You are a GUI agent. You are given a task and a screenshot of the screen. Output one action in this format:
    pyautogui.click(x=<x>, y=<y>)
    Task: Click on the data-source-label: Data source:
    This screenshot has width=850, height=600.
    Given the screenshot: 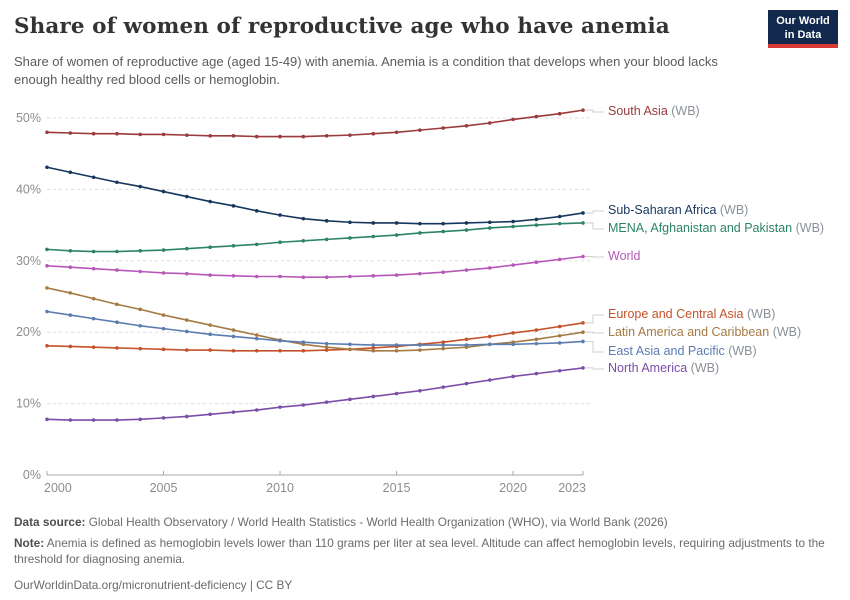 What is the action you would take?
    pyautogui.click(x=50, y=522)
    